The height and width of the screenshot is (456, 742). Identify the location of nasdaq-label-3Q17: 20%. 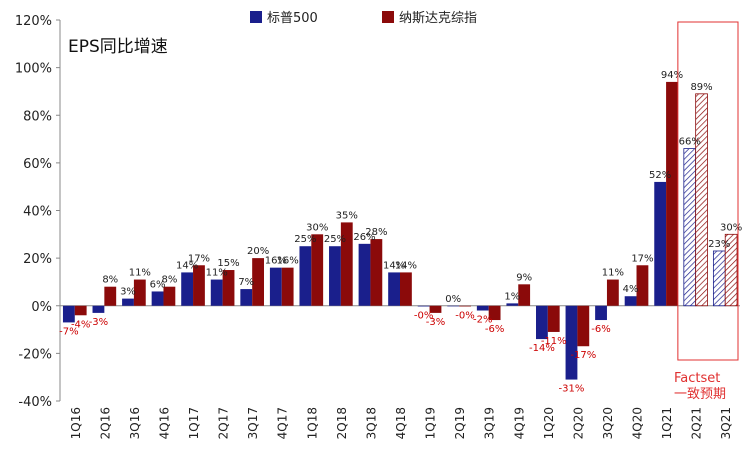
(258, 251).